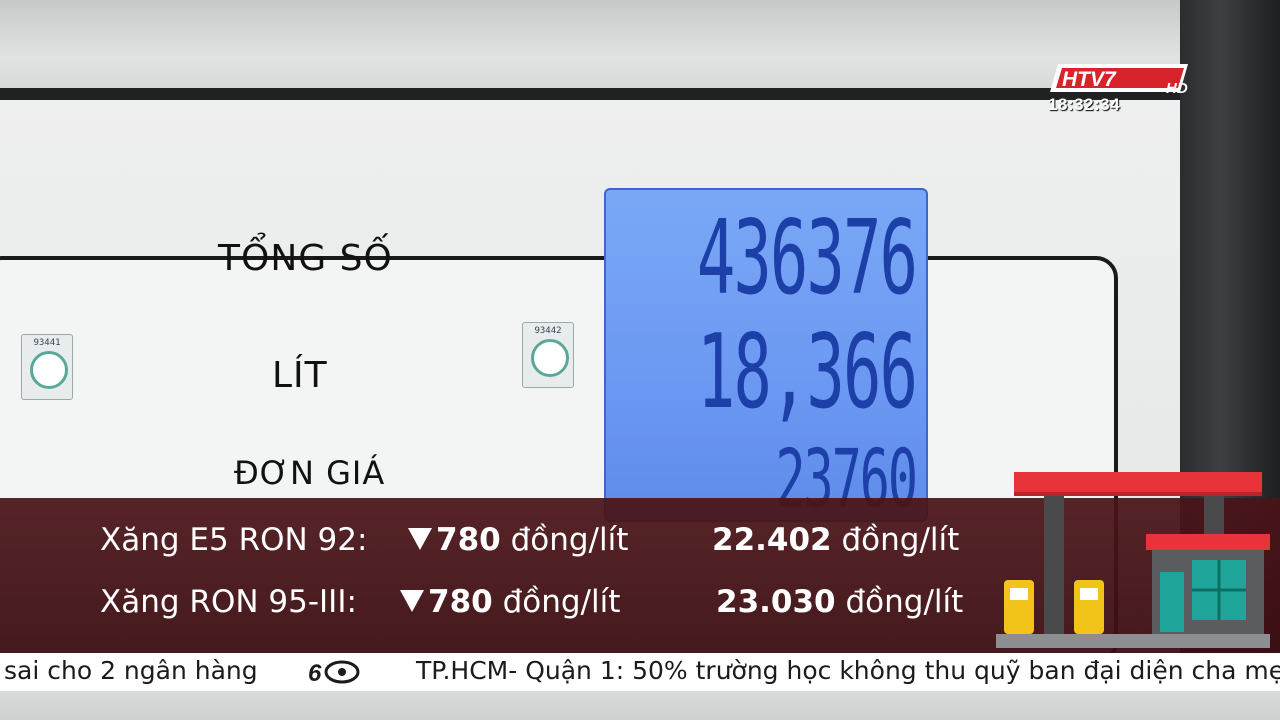 Image resolution: width=1280 pixels, height=720 pixels. Describe the element at coordinates (228, 602) in the screenshot. I see `fuel-name: Xăng RON 95-III:` at that location.